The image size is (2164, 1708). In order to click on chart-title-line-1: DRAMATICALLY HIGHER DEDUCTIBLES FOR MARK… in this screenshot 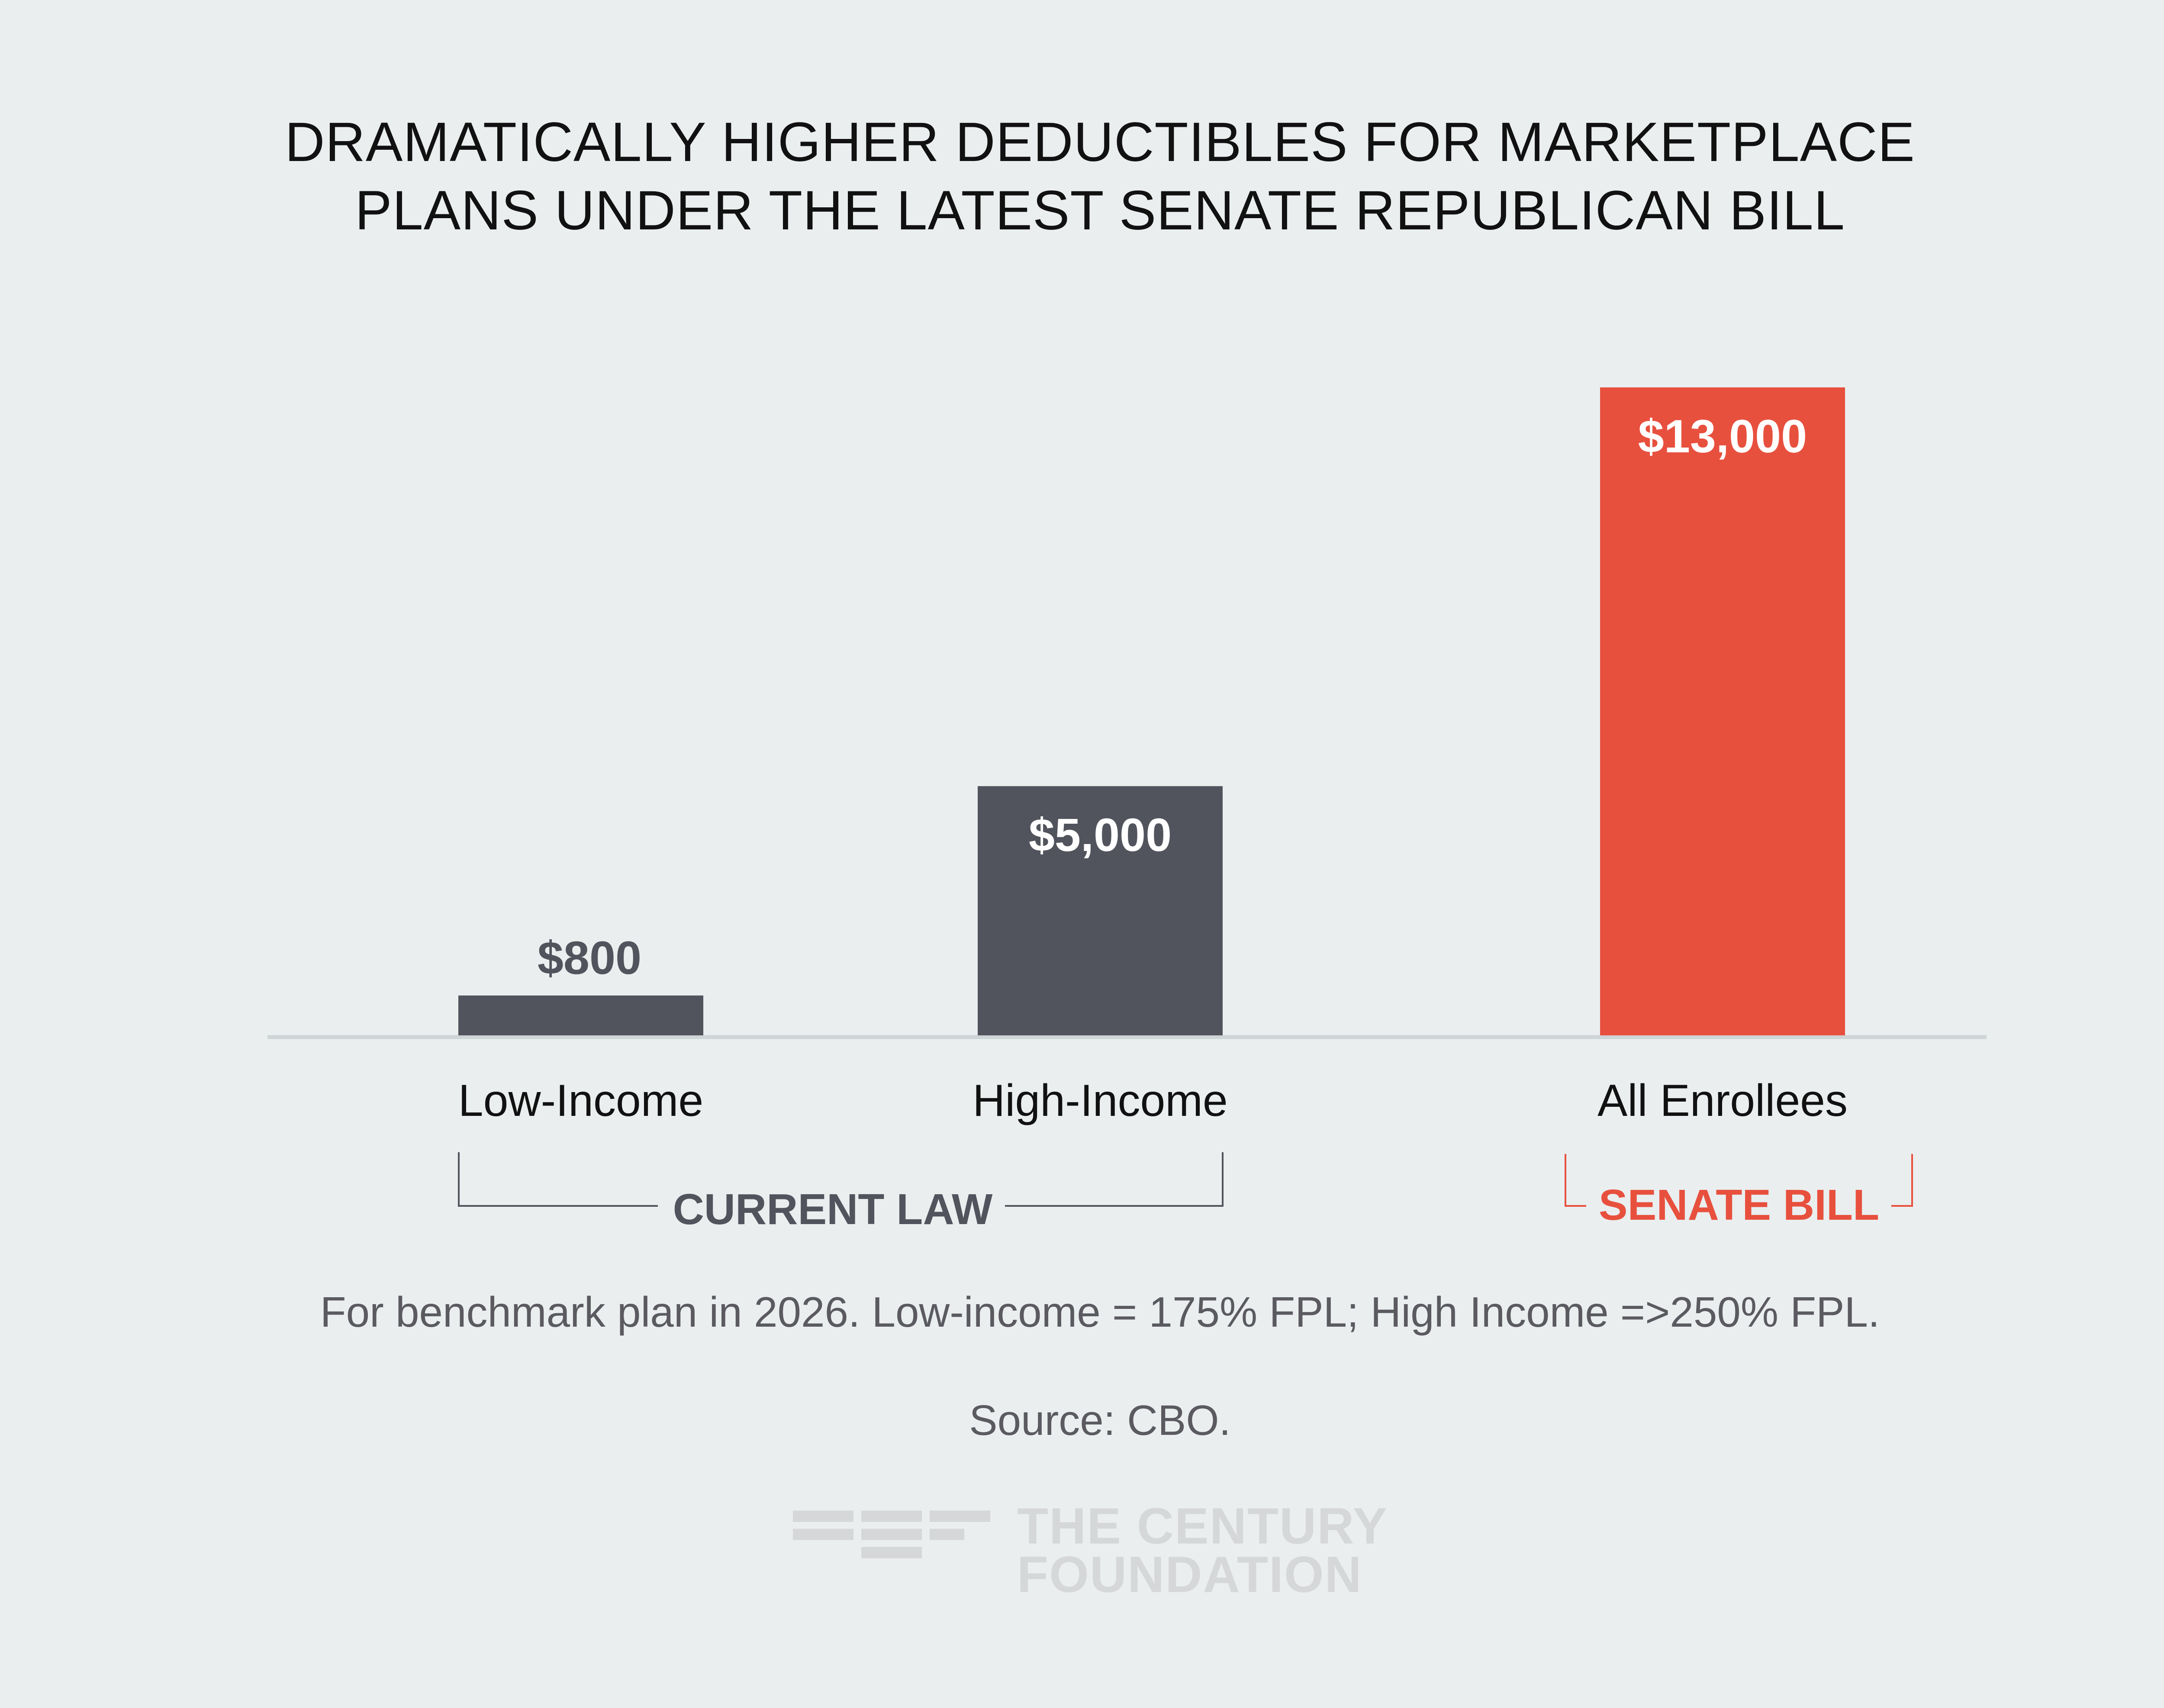, I will do `click(1100, 142)`.